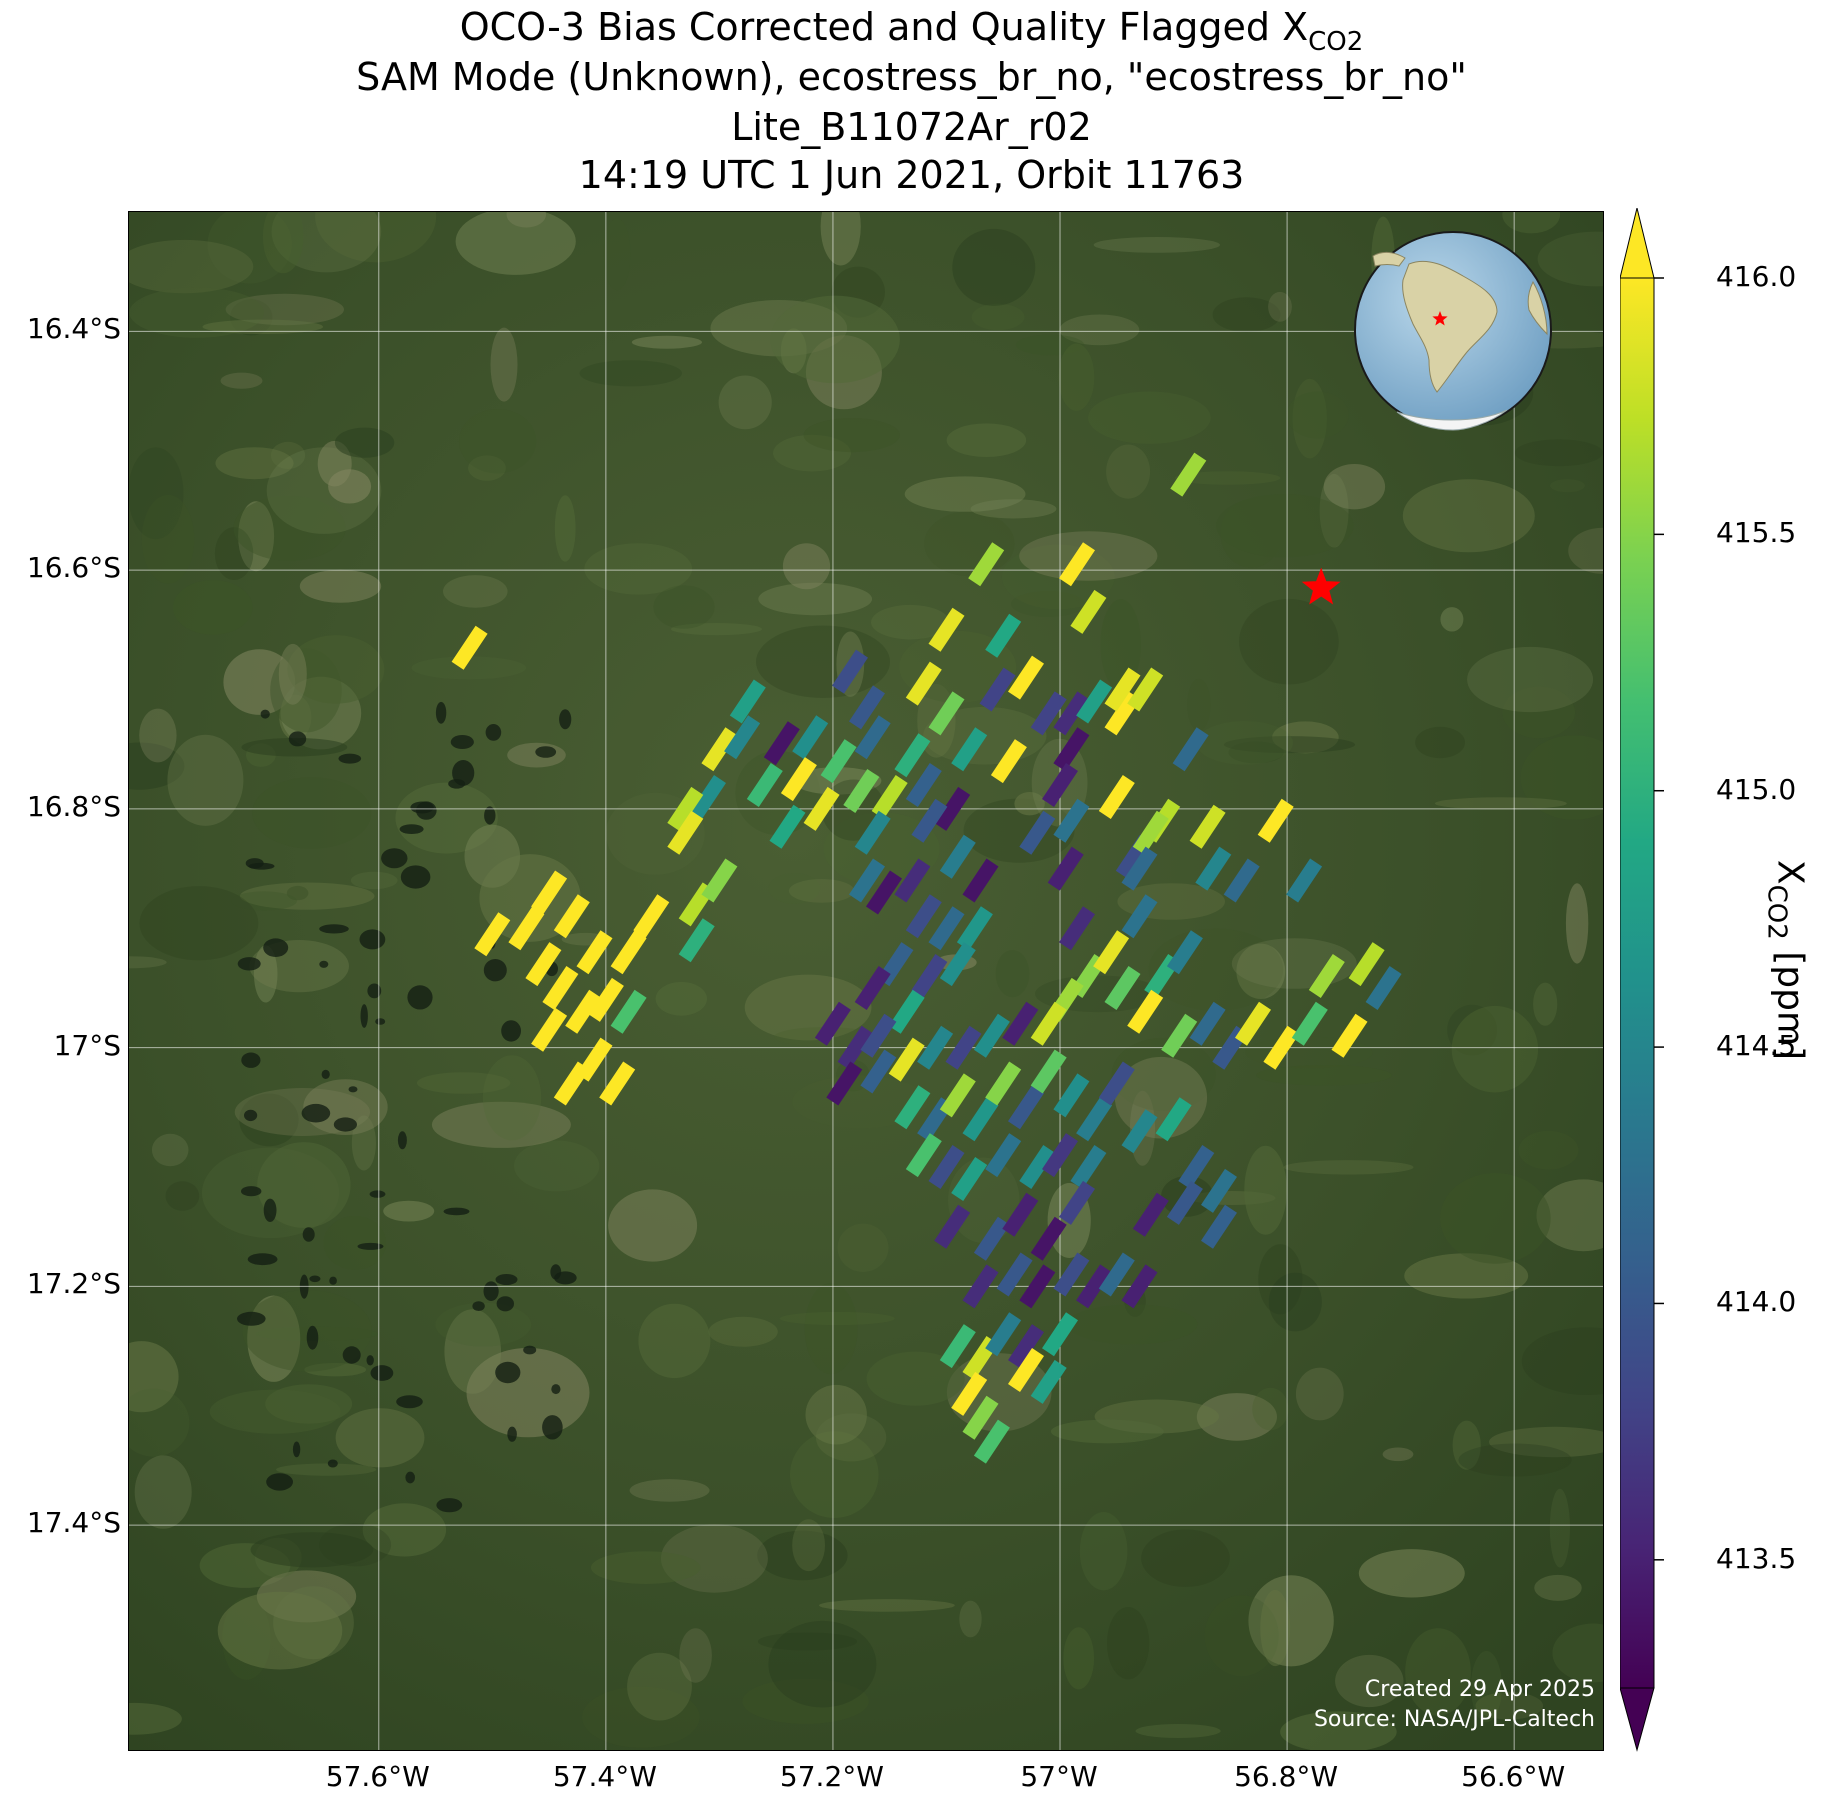  I want to click on colorbar-tick-label: 415.0, so click(1756, 789).